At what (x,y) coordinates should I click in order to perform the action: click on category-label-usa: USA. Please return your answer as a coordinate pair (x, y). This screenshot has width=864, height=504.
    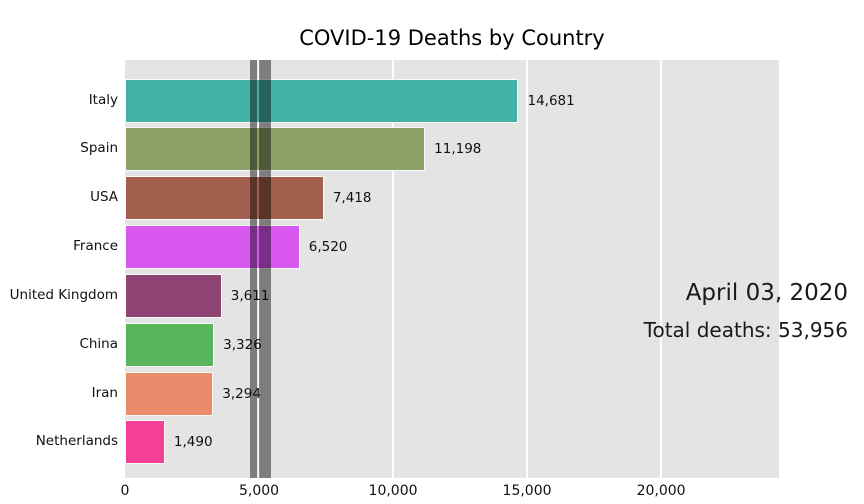
    Looking at the image, I should click on (104, 197).